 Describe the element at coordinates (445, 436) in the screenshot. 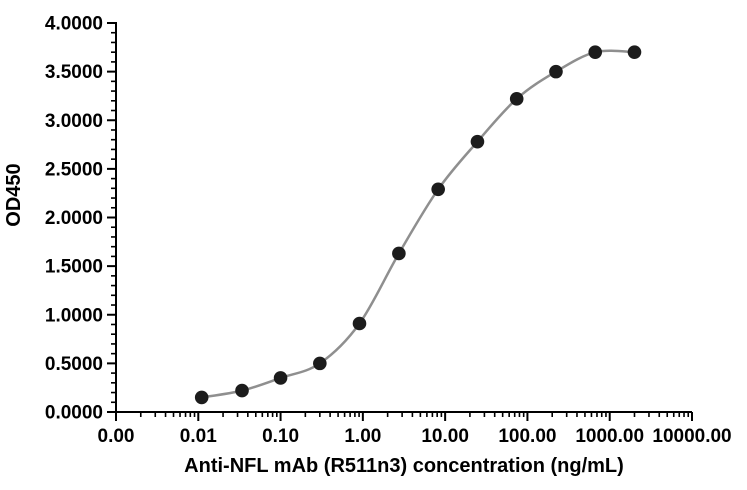

I see `x-tick-label: 10.00` at that location.